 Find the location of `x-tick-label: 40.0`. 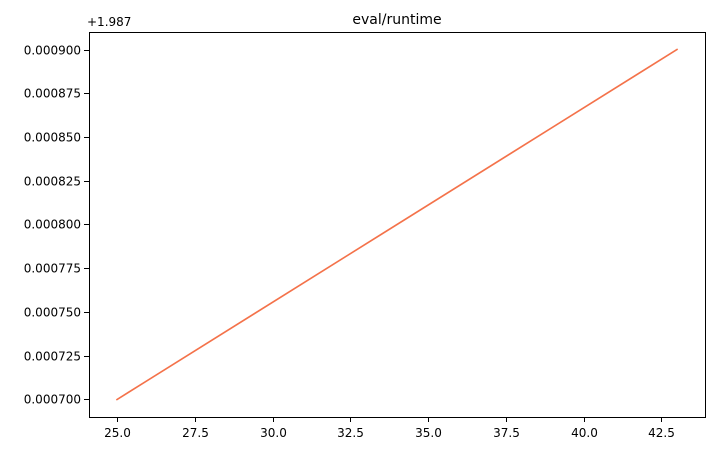

x-tick-label: 40.0 is located at coordinates (584, 433).